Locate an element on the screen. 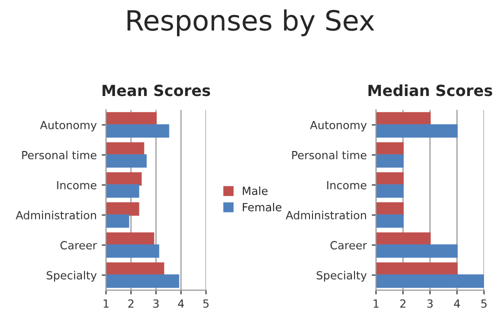  chart-title: Median Scores is located at coordinates (430, 90).